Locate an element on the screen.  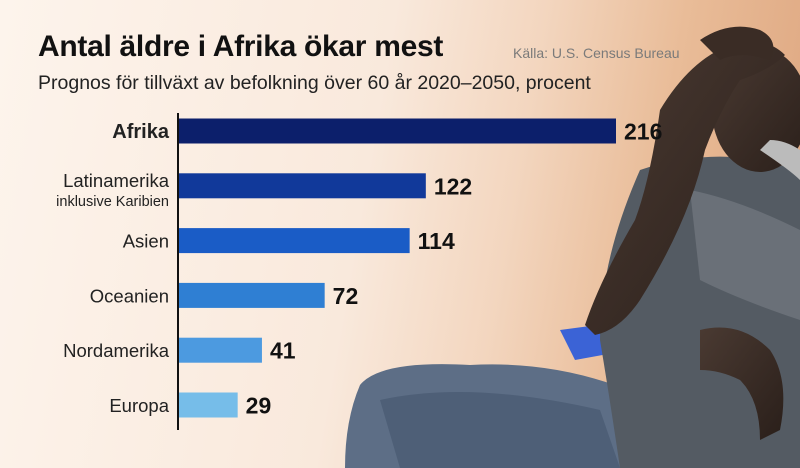
value-label-0: 216 is located at coordinates (643, 132).